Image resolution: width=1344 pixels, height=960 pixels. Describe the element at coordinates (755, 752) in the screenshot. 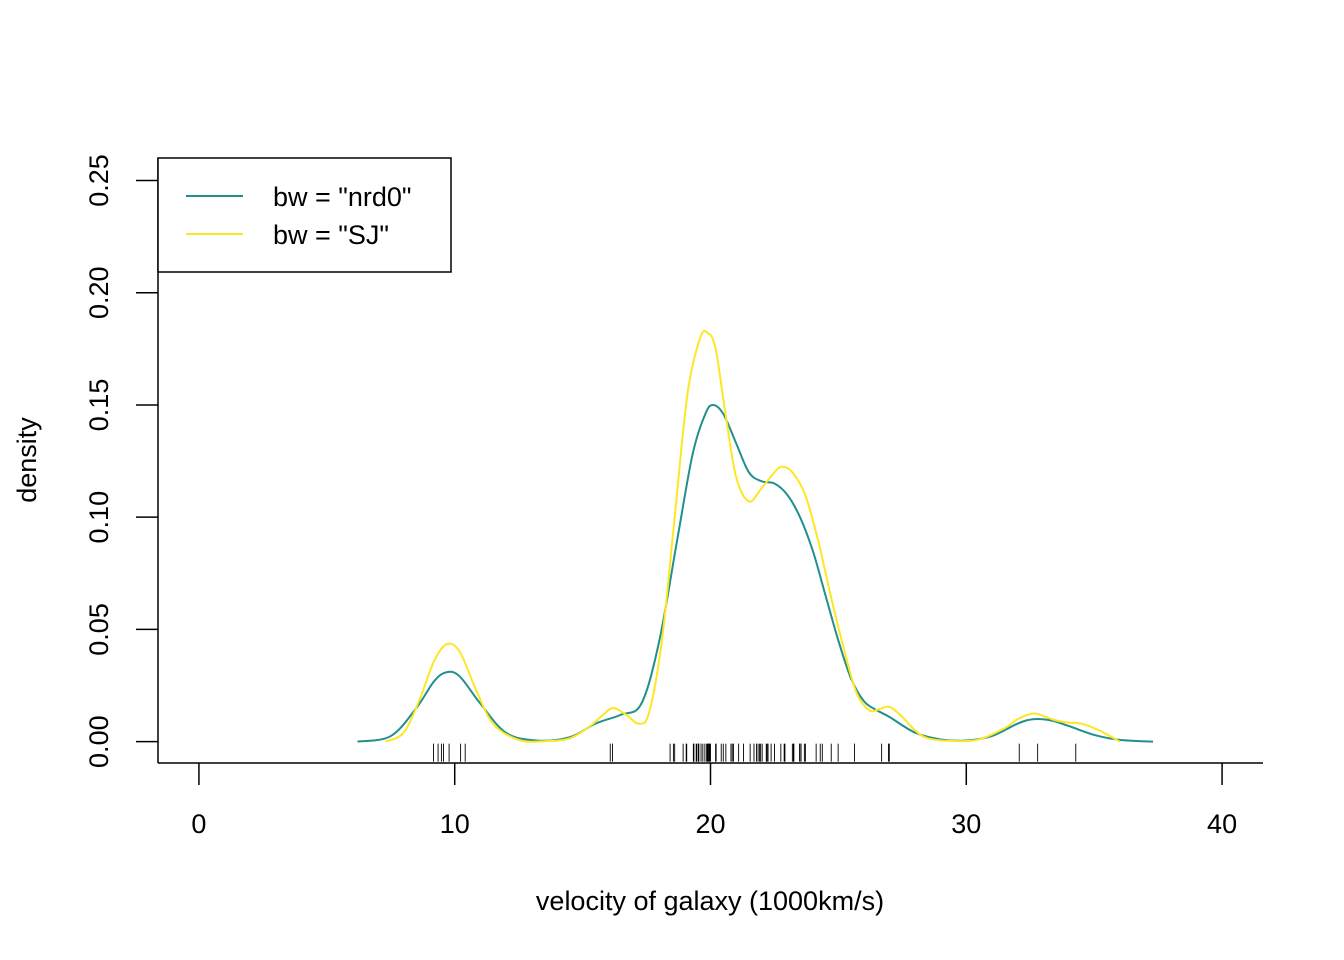

I see `rug-marks` at that location.